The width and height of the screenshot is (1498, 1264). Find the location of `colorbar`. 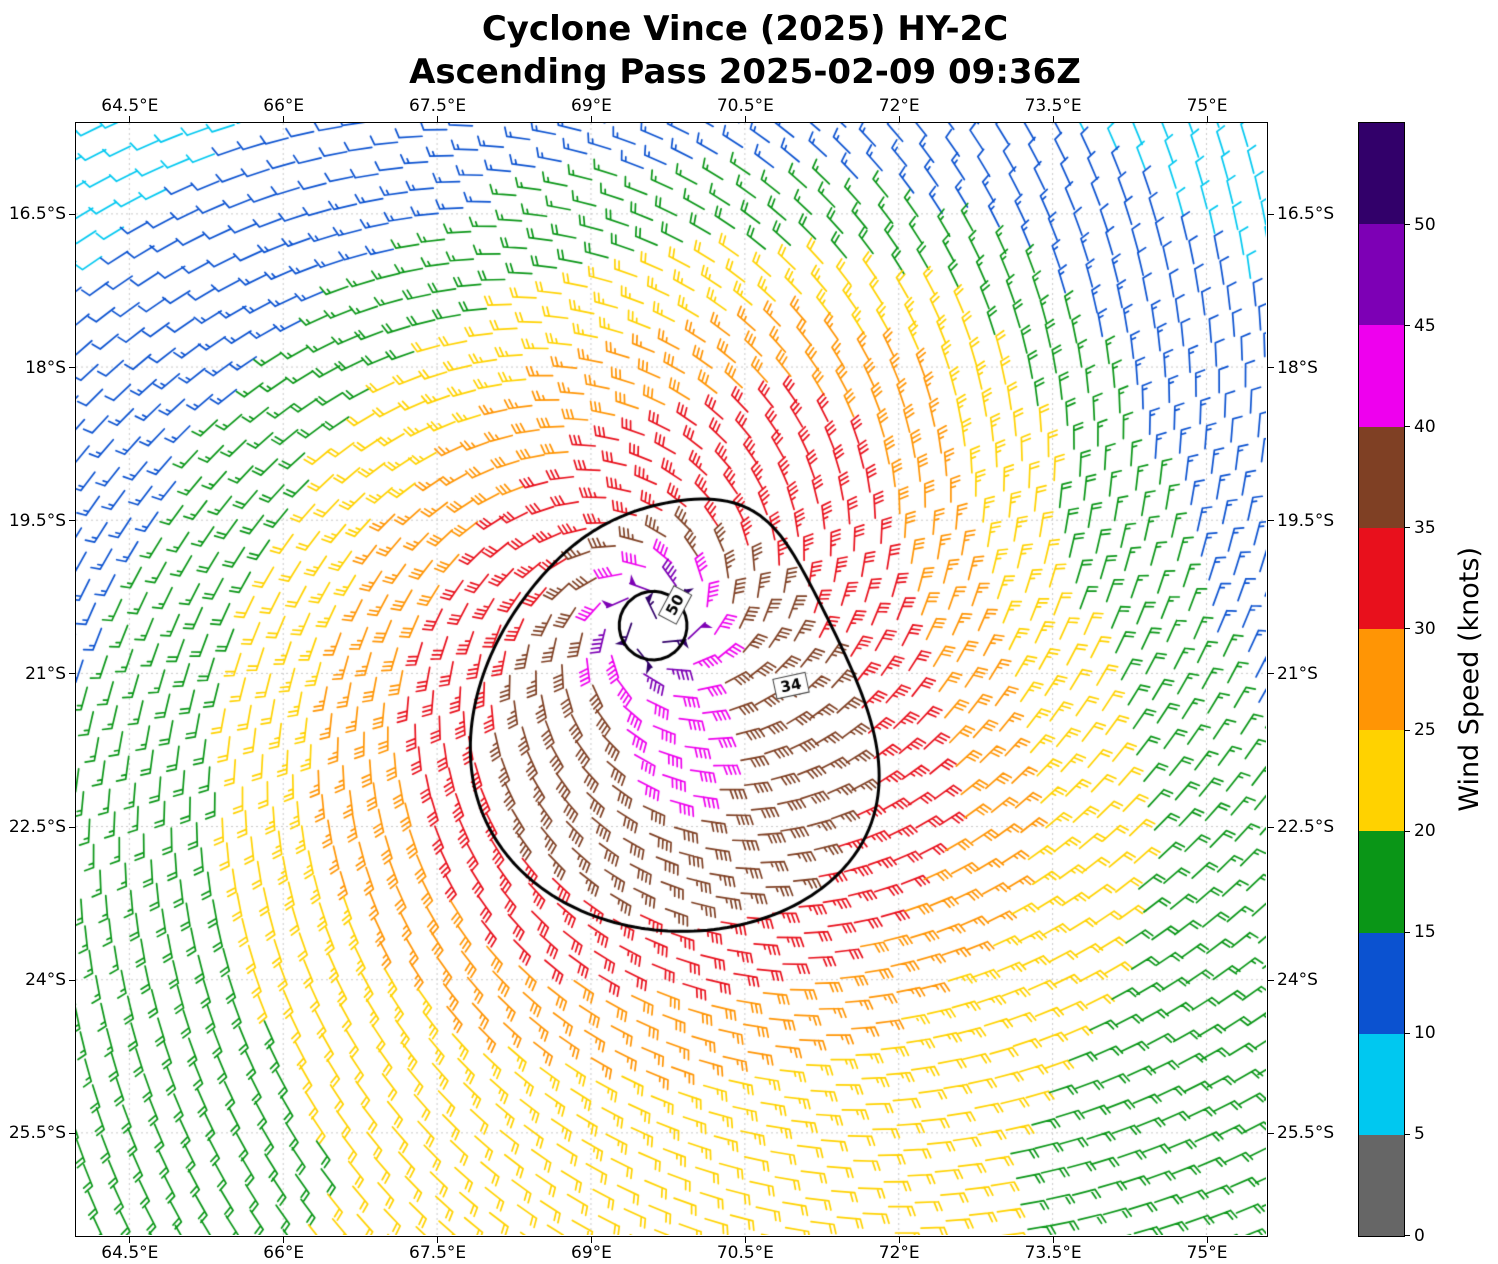

colorbar is located at coordinates (1381, 679).